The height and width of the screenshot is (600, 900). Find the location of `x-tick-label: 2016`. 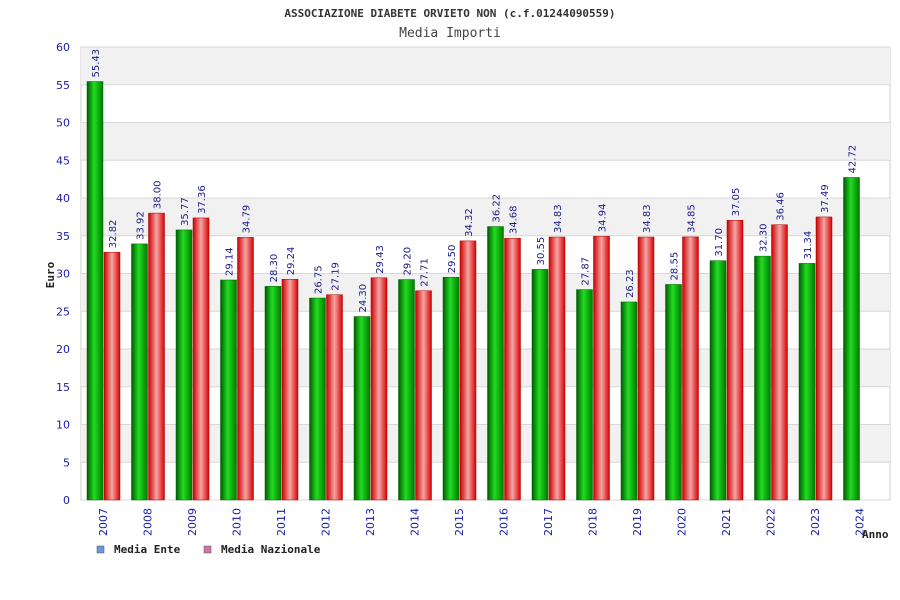

x-tick-label: 2016 is located at coordinates (504, 522).